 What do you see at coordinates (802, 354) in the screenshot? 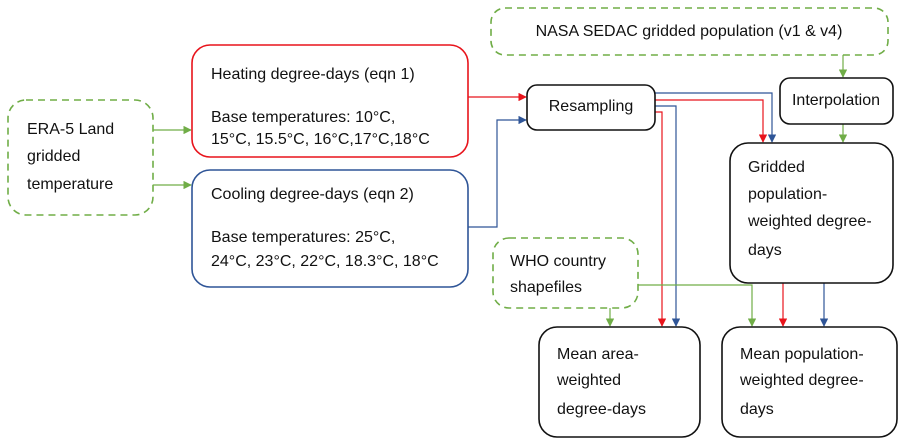
I see `node-label: Mean population-` at bounding box center [802, 354].